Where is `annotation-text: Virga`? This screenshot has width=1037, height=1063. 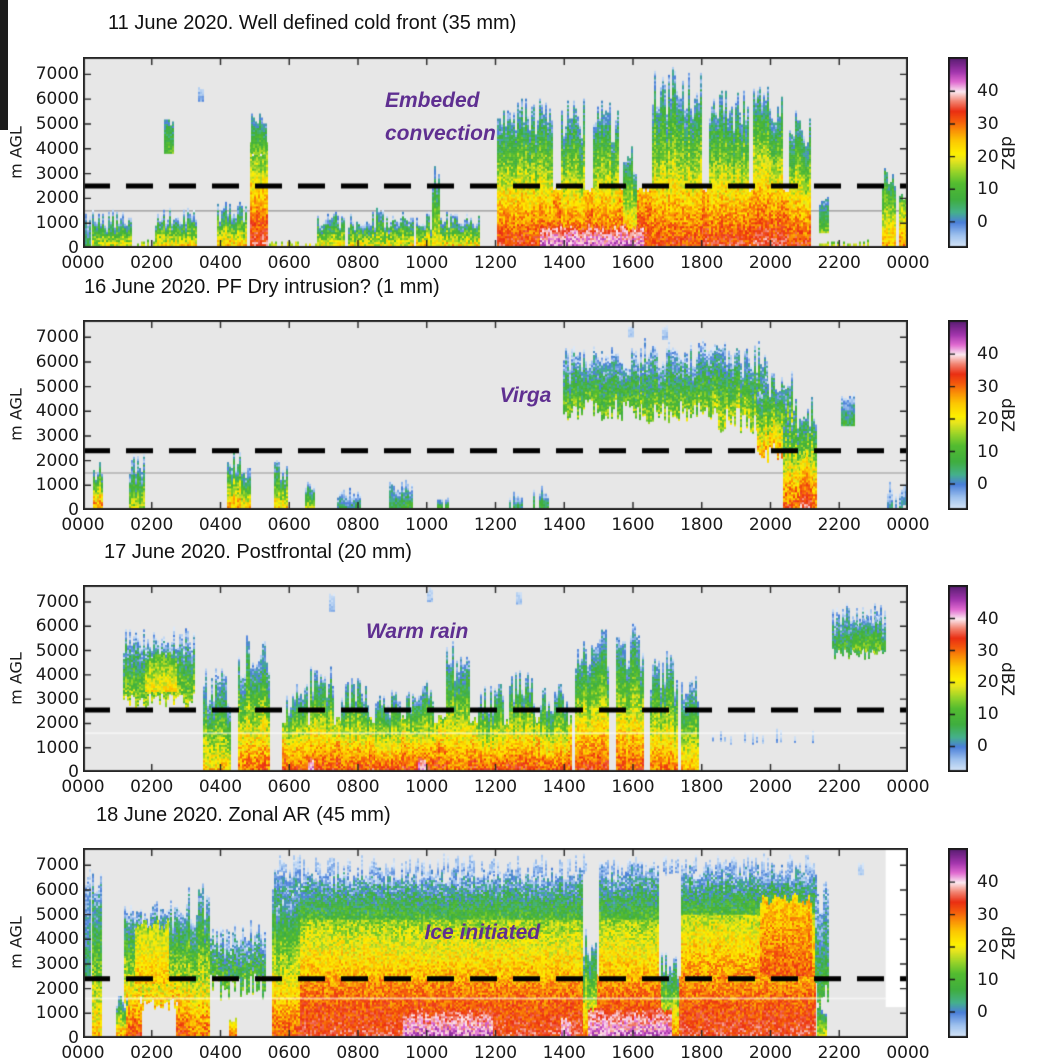
annotation-text: Virga is located at coordinates (525, 395).